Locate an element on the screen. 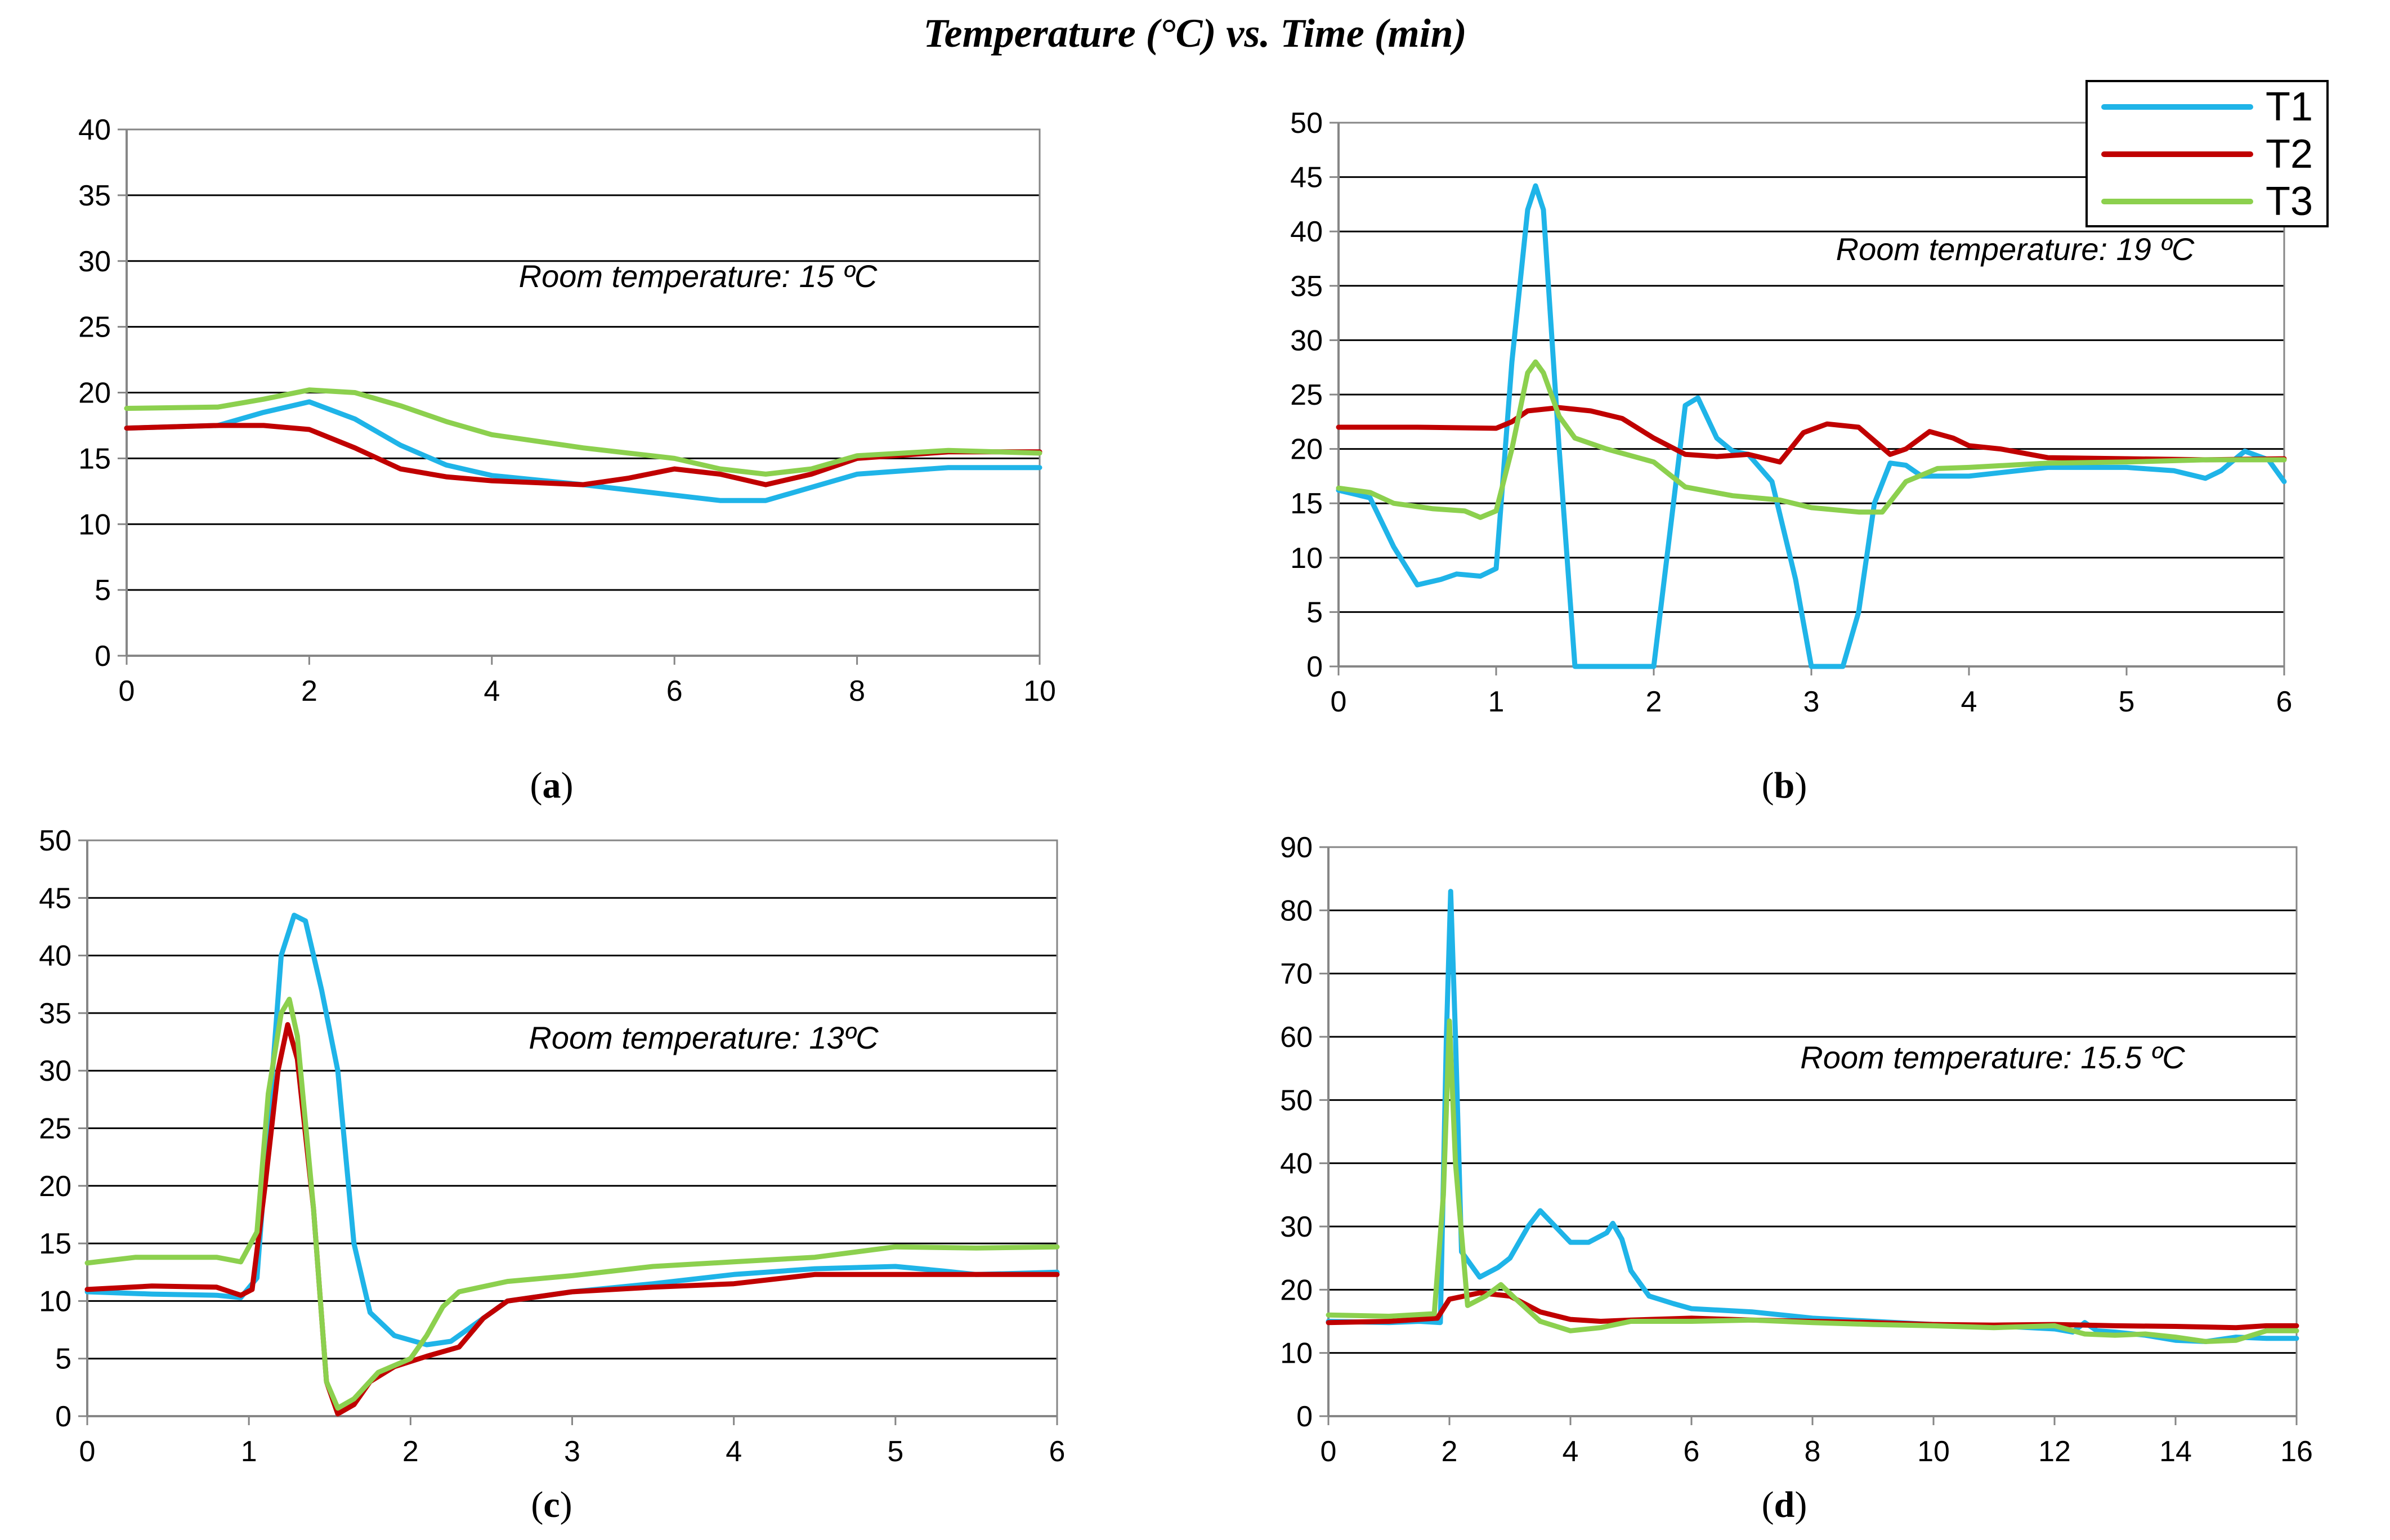  legend-label-t3: T3 is located at coordinates (2289, 201).